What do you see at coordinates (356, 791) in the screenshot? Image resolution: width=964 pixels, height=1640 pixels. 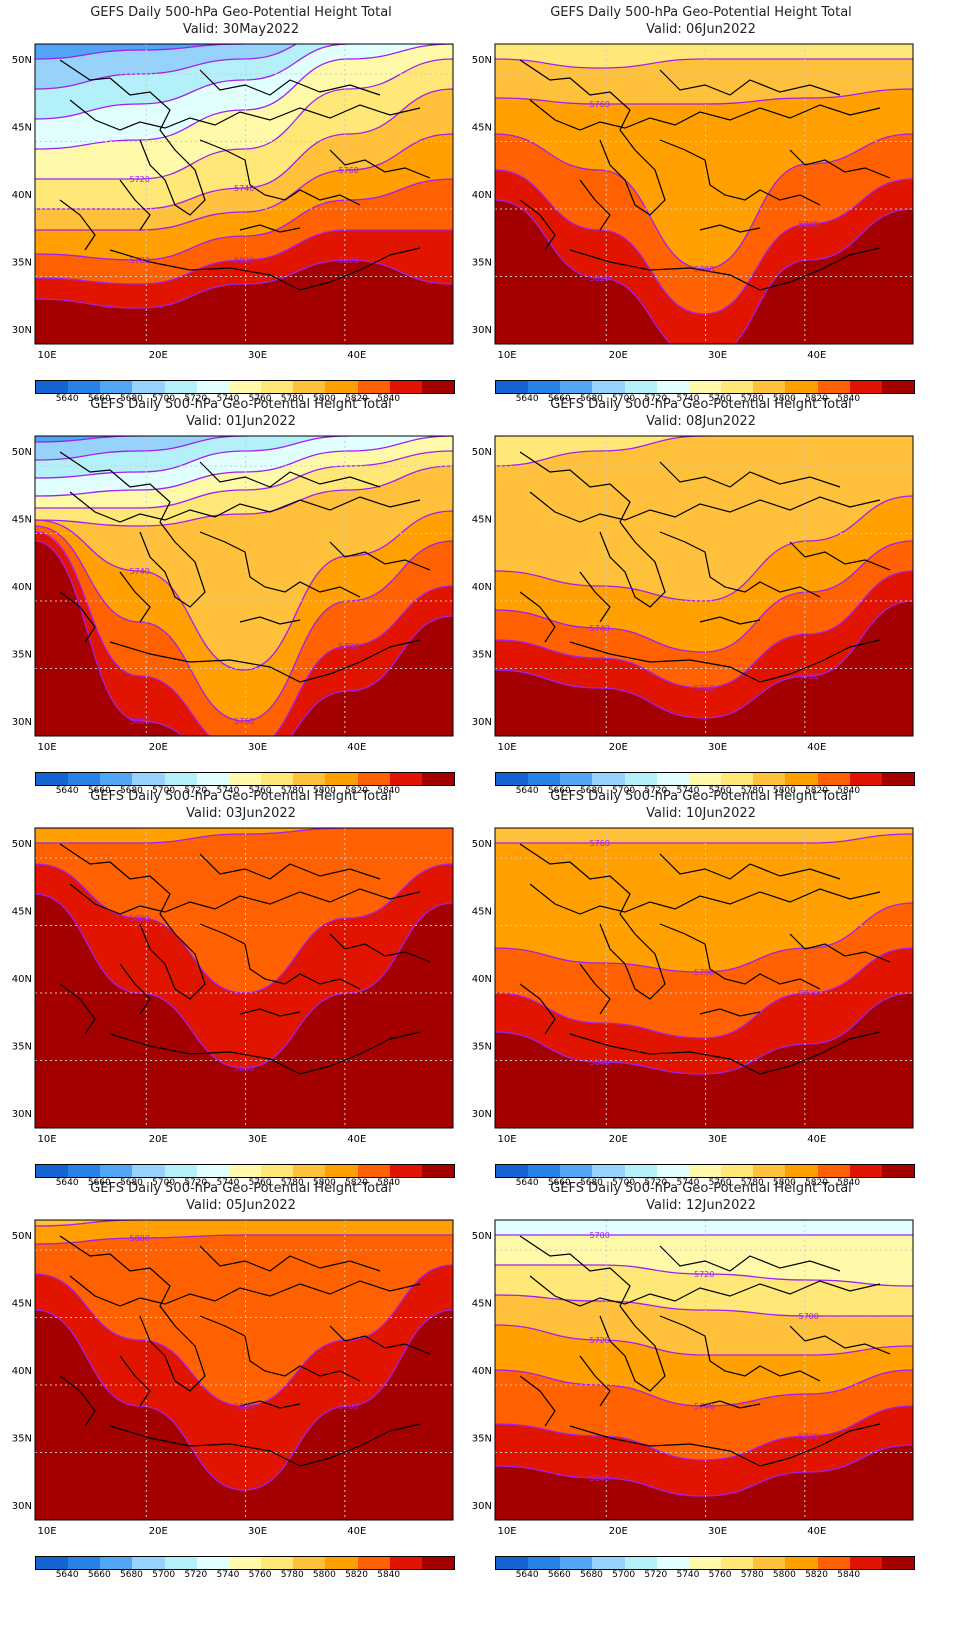 I see `colorbar-label: 5820` at bounding box center [356, 791].